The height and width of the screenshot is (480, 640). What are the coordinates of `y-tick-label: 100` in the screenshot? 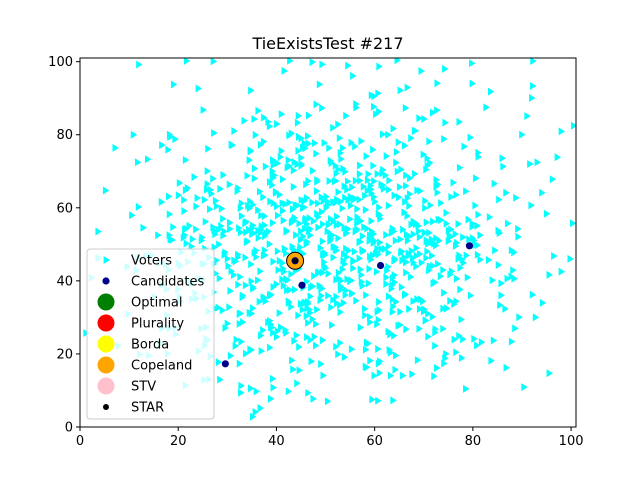 It's located at (60, 62).